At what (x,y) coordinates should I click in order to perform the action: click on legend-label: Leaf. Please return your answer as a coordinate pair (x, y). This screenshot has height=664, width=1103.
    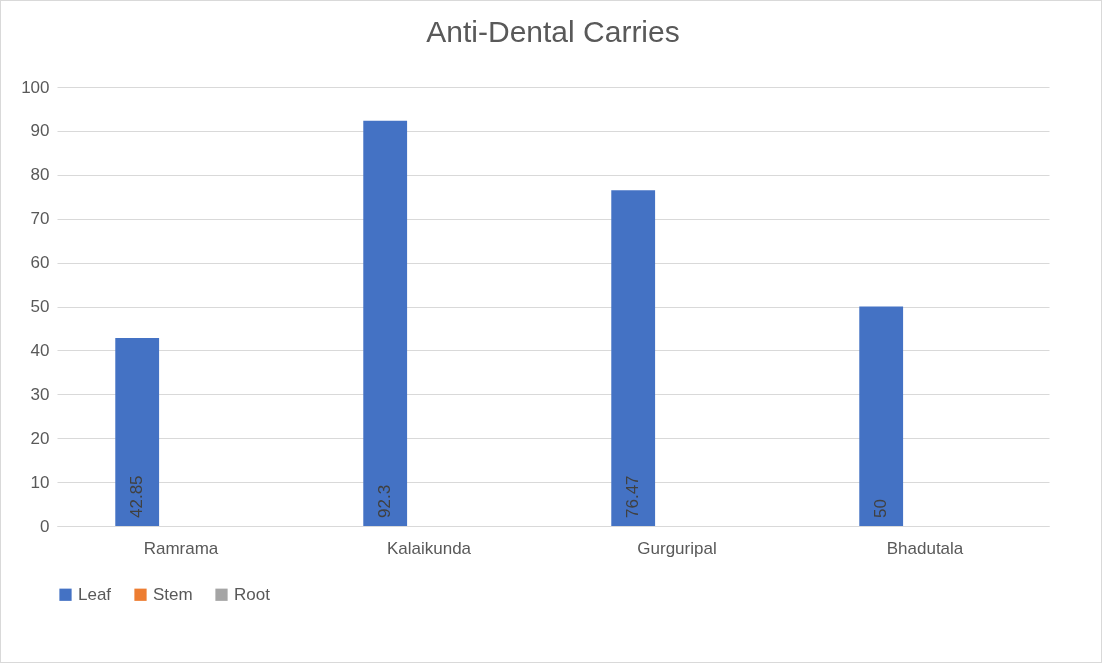
    Looking at the image, I should click on (95, 594).